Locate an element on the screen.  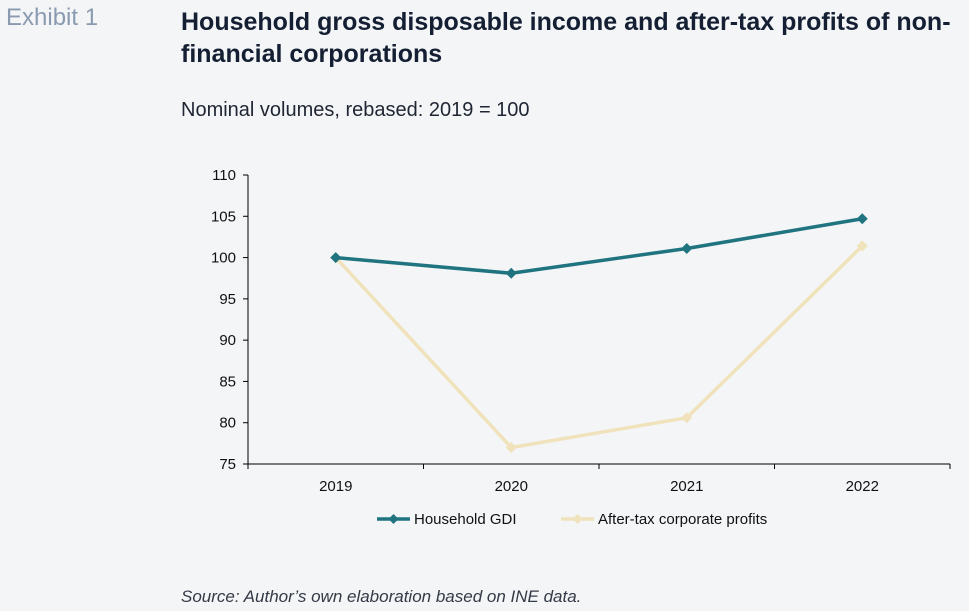
y-tick-label: 85 is located at coordinates (227, 381).